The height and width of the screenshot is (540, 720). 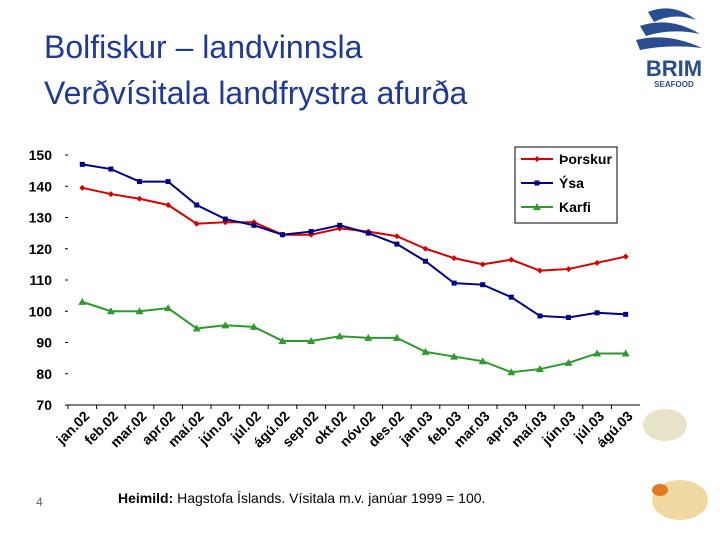 I want to click on y-tick-label: 130, so click(x=41, y=218).